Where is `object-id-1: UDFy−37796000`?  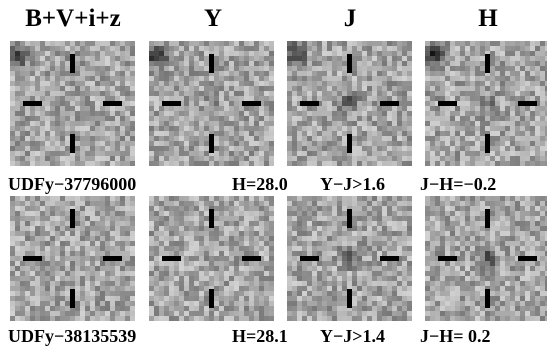 object-id-1: UDFy−37796000 is located at coordinates (72, 184).